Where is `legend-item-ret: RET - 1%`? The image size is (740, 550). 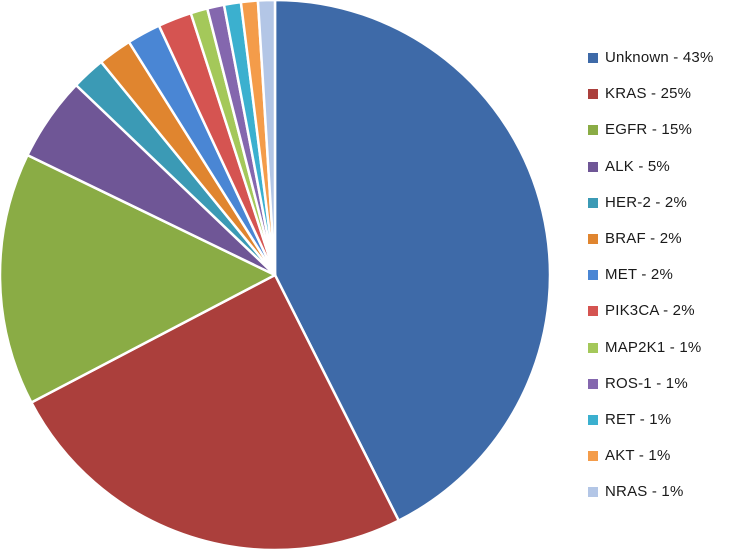 legend-item-ret: RET - 1% is located at coordinates (663, 428).